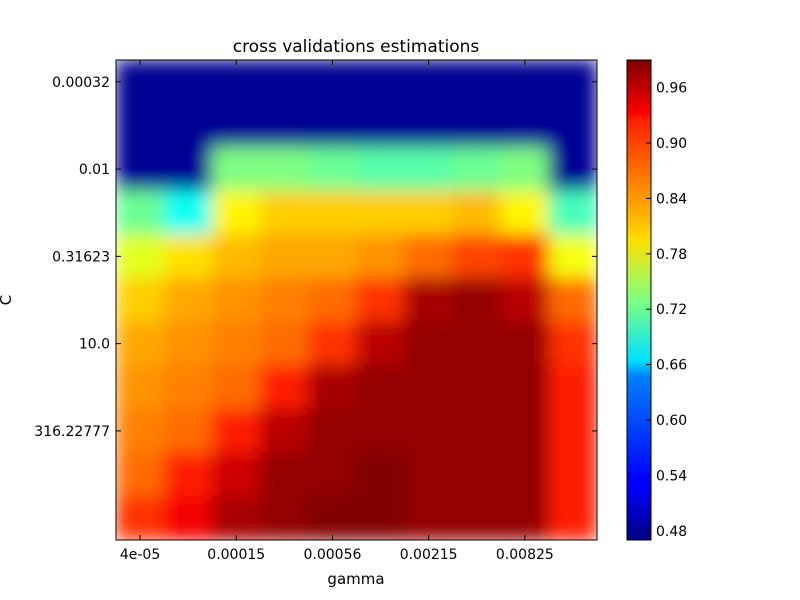 This screenshot has width=800, height=600. Describe the element at coordinates (94, 345) in the screenshot. I see `y-tick-label: 10.0` at that location.